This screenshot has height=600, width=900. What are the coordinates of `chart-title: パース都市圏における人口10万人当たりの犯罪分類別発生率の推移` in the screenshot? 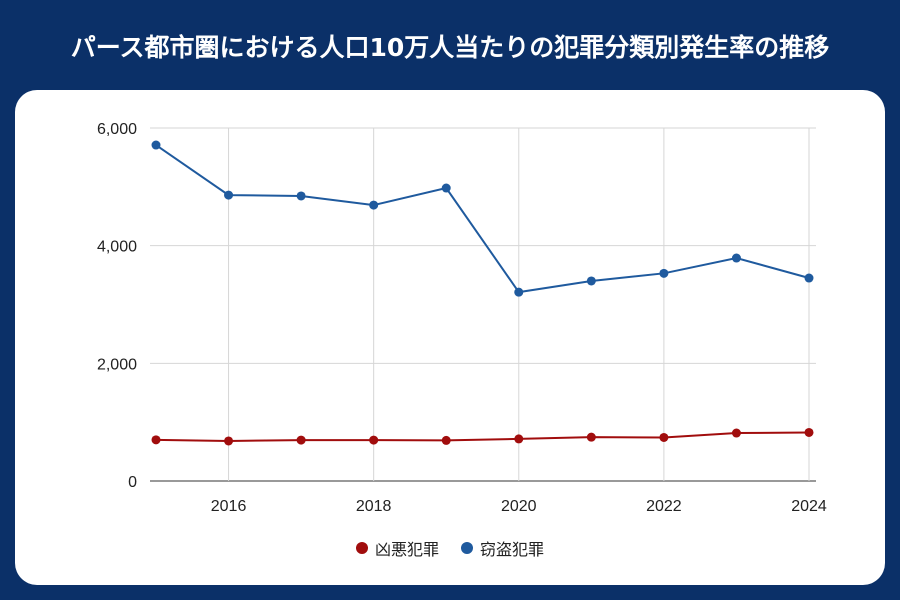 It's located at (450, 47).